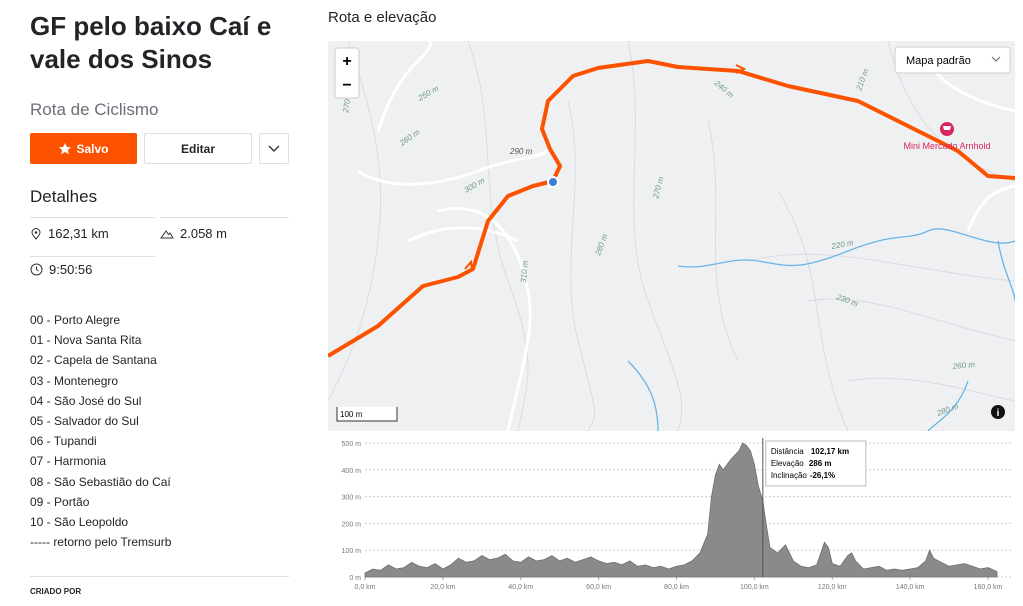 This screenshot has height=606, width=1023. What do you see at coordinates (910, 587) in the screenshot?
I see `x-tick-label: 140,0 km` at bounding box center [910, 587].